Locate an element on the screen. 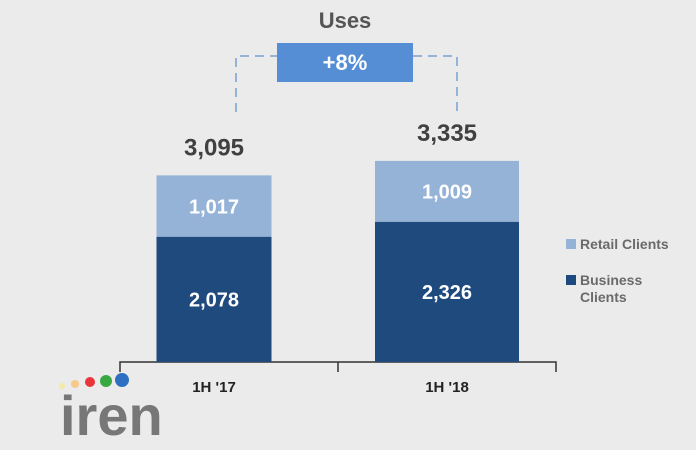  legend-label: Retail Clients is located at coordinates (624, 244).